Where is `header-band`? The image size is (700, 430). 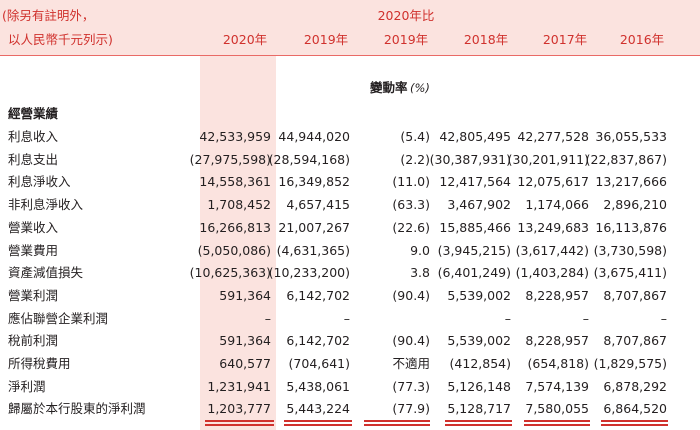
header-band is located at coordinates (350, 27).